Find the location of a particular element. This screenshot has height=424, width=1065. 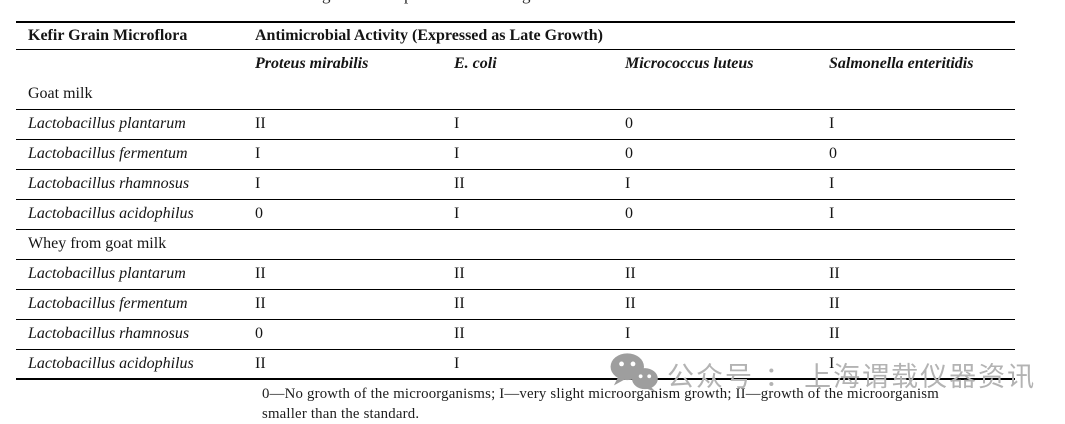

column-header-microflora: Kefir Grain Microflora is located at coordinates (108, 35).